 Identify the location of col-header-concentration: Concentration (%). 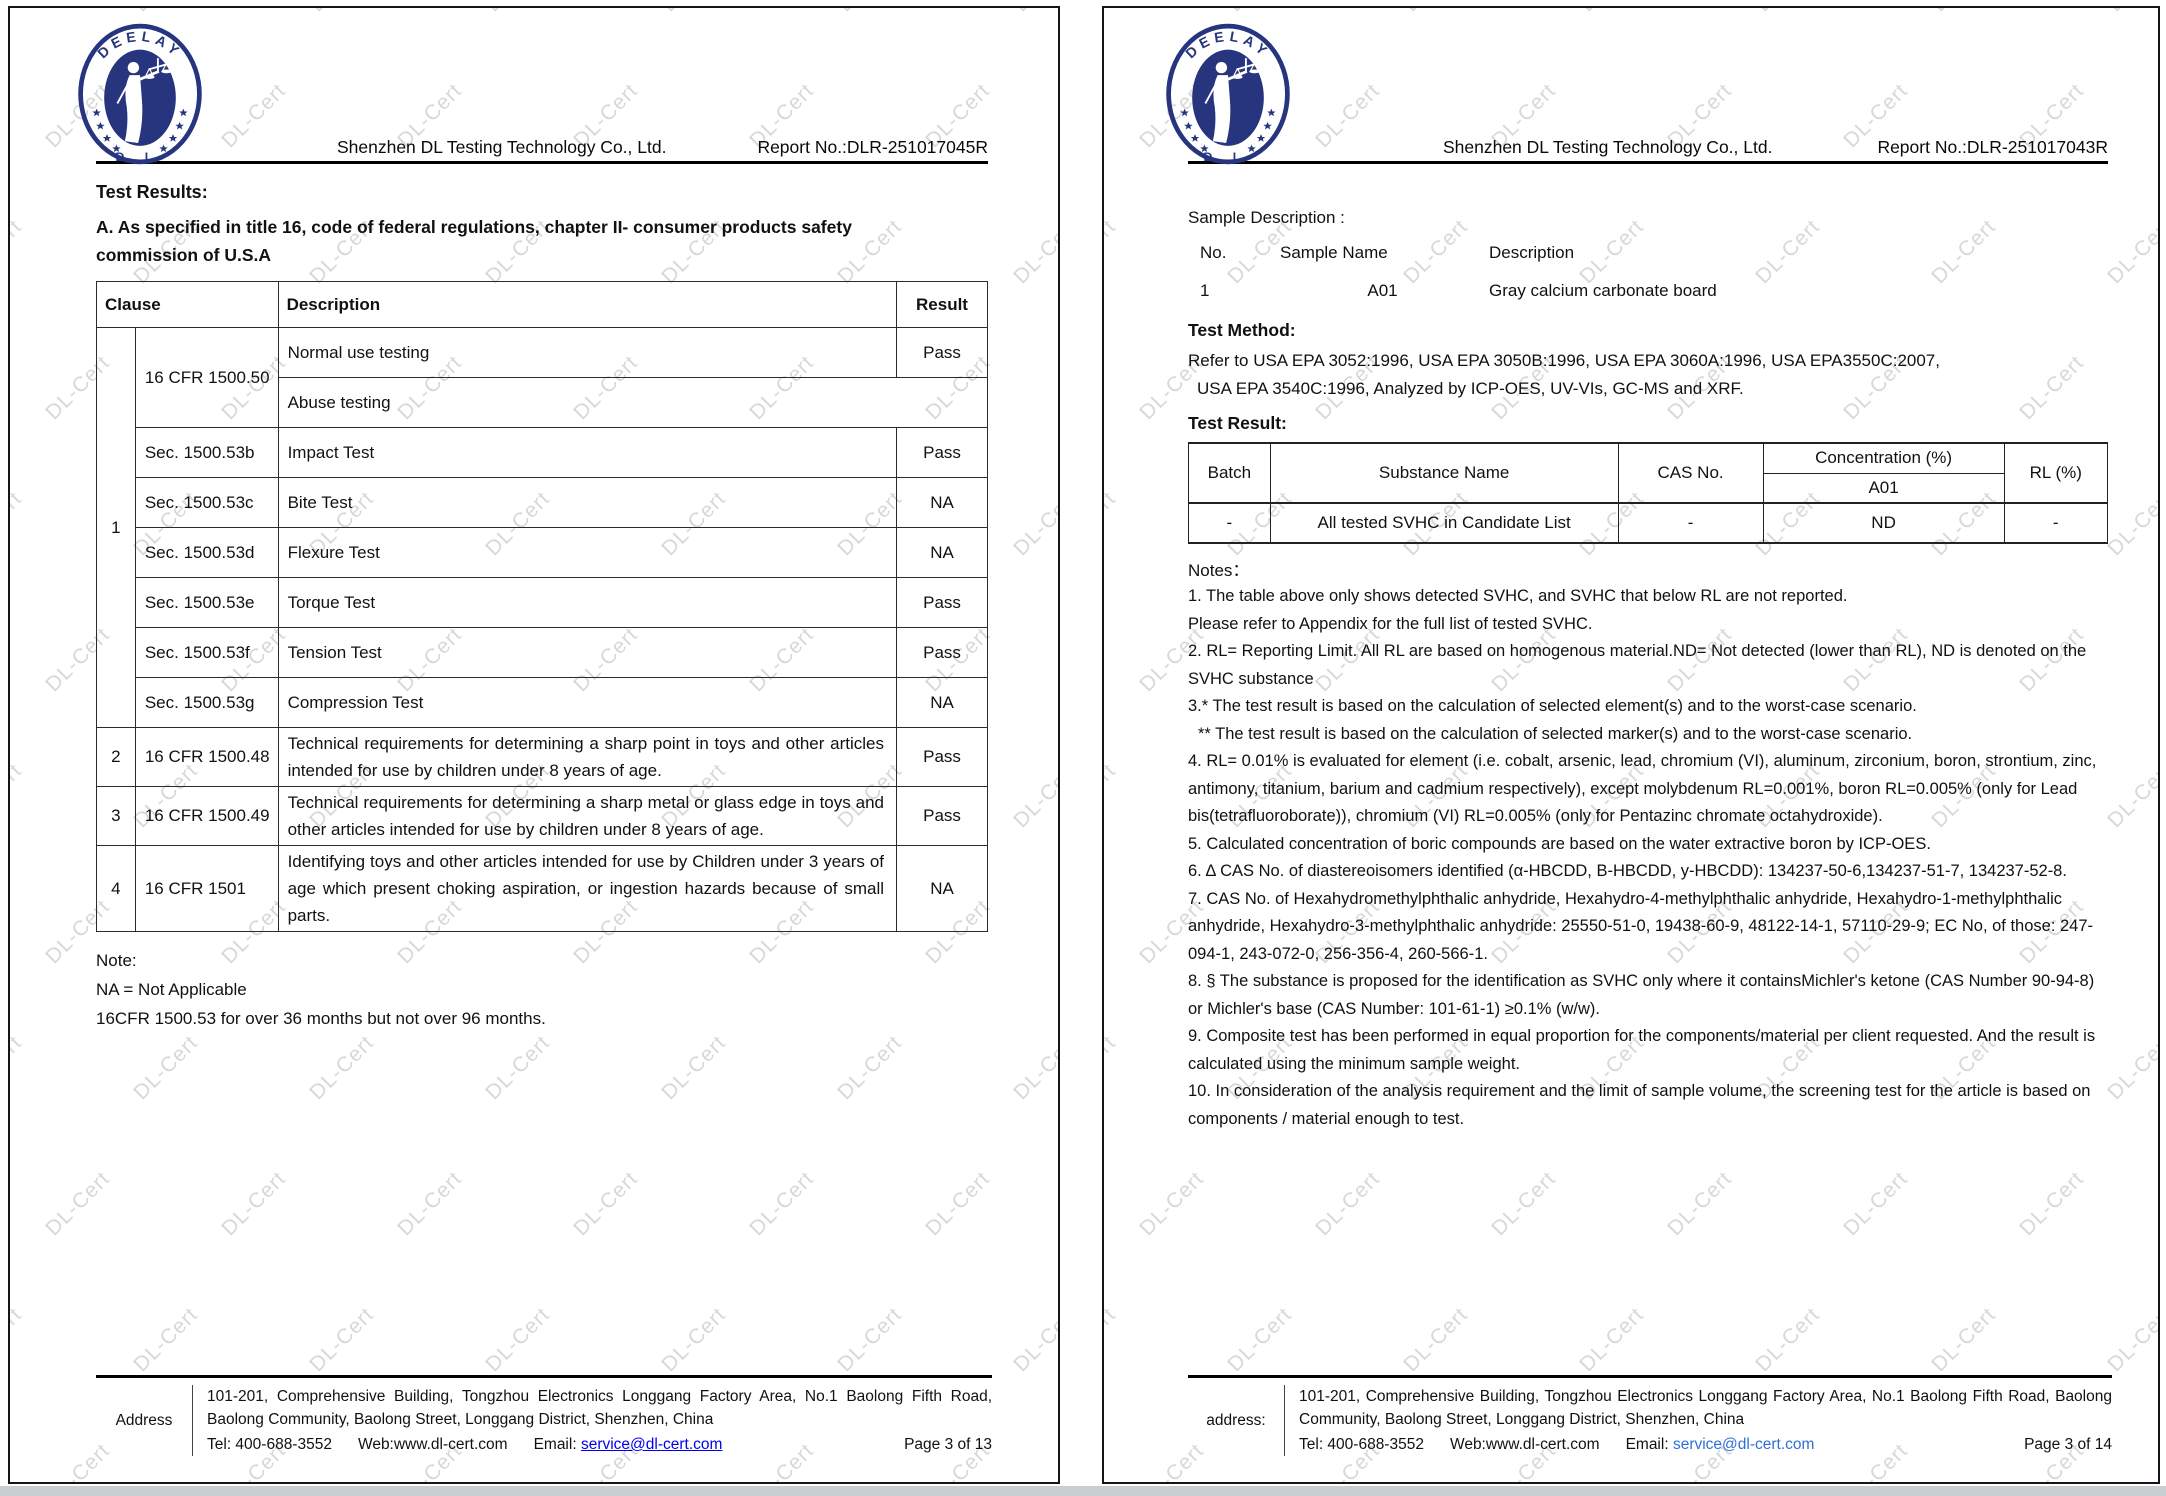
(1883, 458).